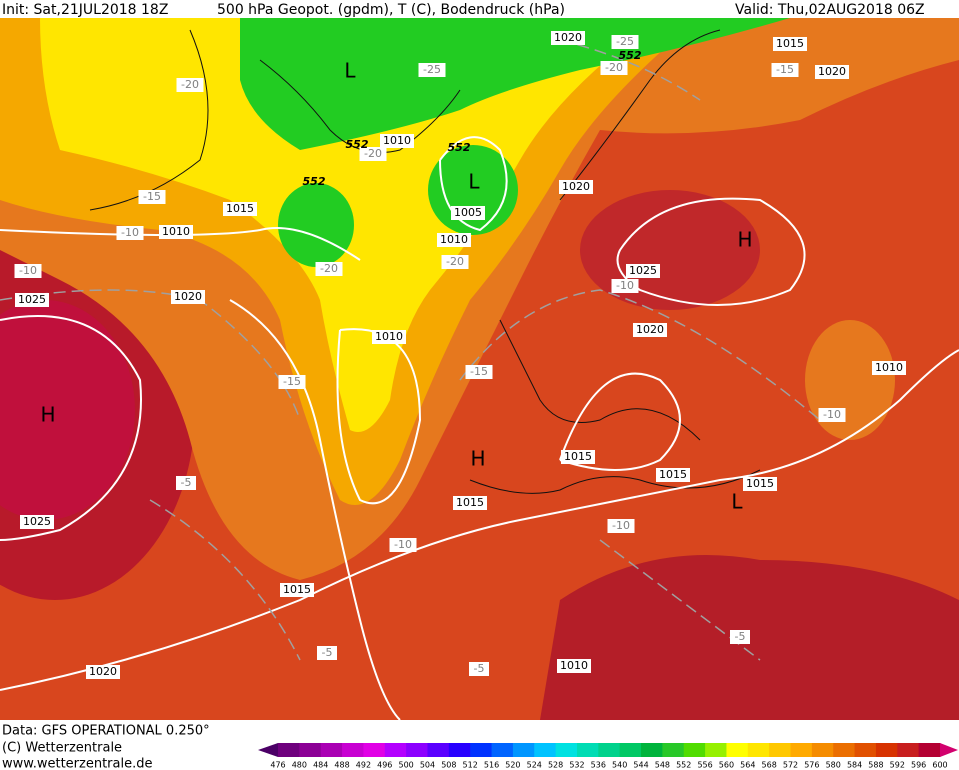 The width and height of the screenshot is (959, 770). I want to click on colorbar-label: 532, so click(576, 765).